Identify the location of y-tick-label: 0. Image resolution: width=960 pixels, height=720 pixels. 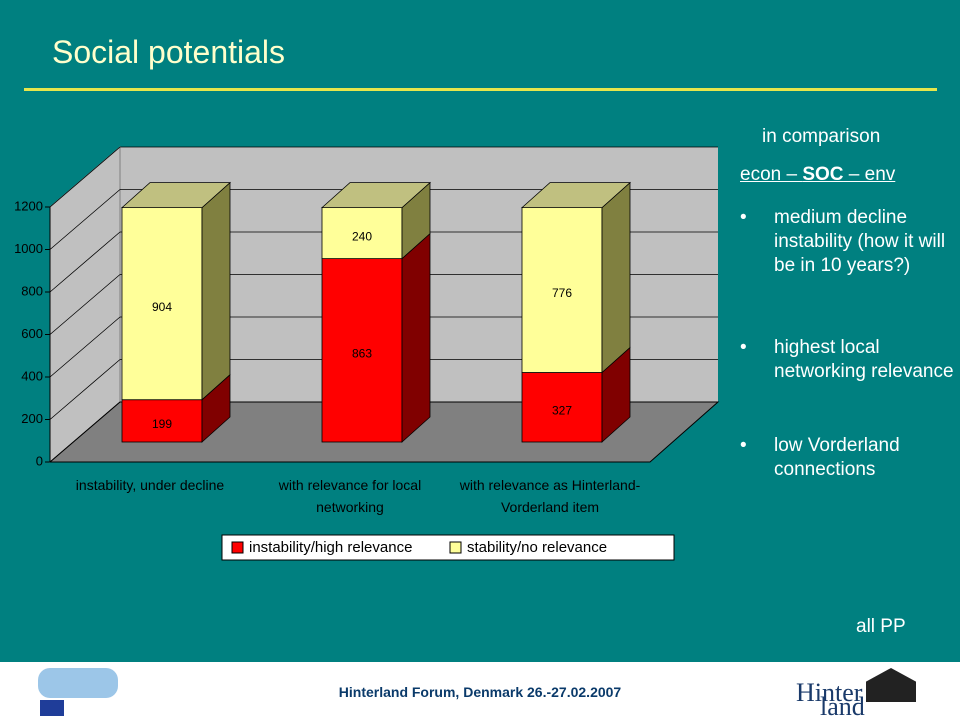
(39, 460).